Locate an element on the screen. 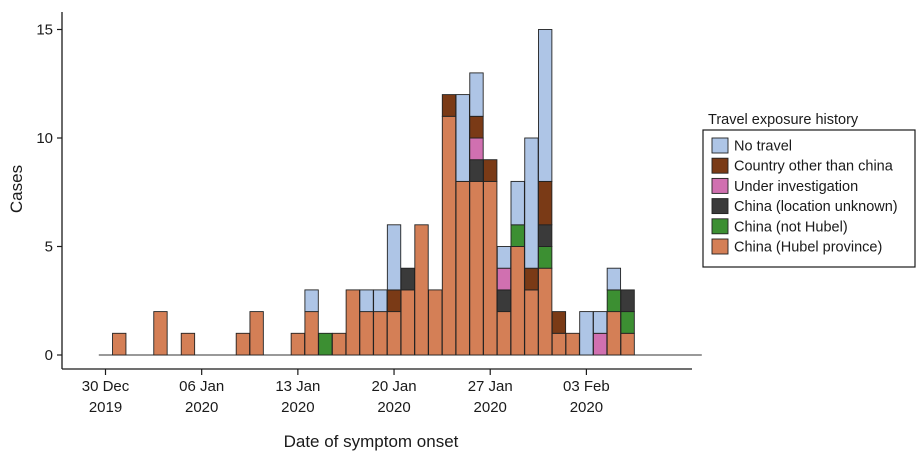 The width and height of the screenshot is (918, 454). x-tick-label: 03 Feb is located at coordinates (586, 386).